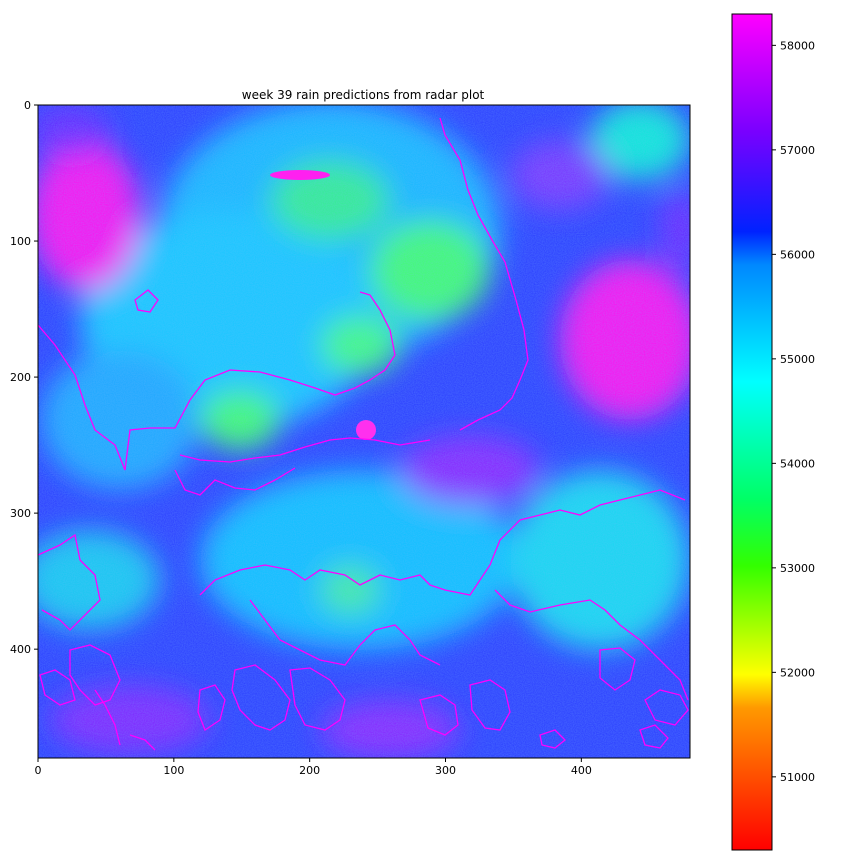 Image resolution: width=864 pixels, height=864 pixels. What do you see at coordinates (797, 254) in the screenshot?
I see `colorbar-tick-label: 56000` at bounding box center [797, 254].